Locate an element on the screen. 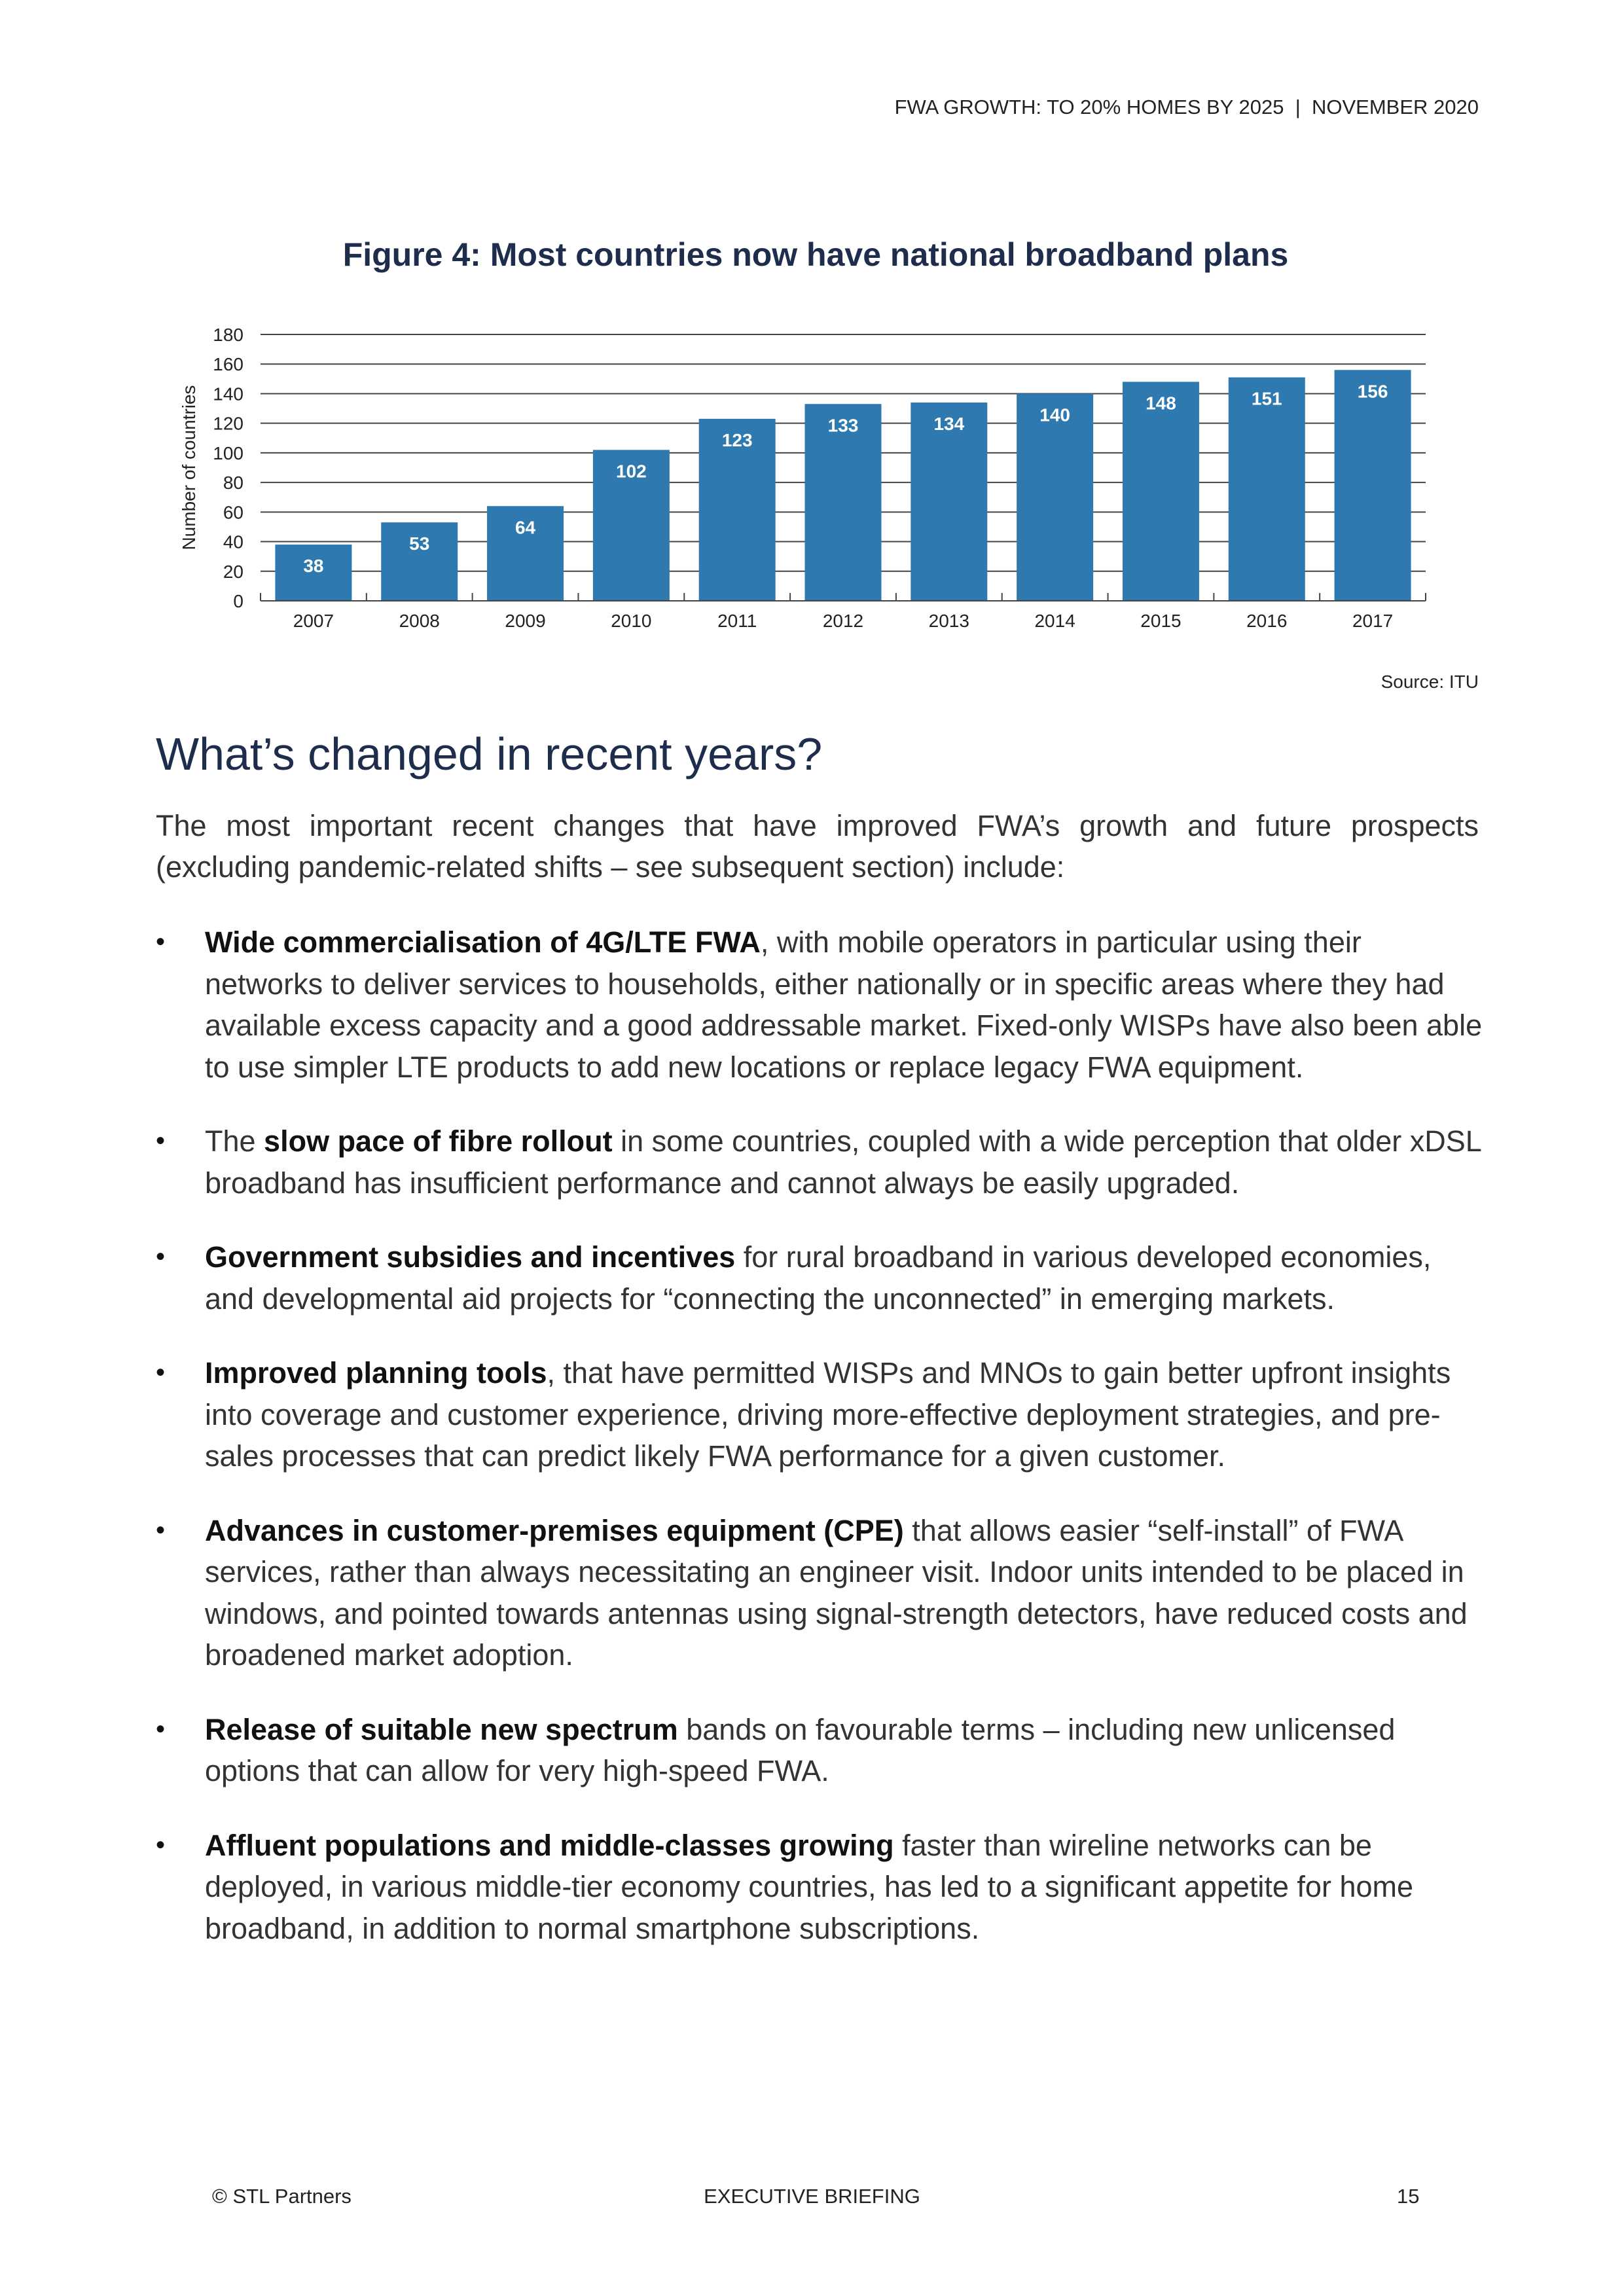  x-tick-label: 2008 is located at coordinates (419, 621).